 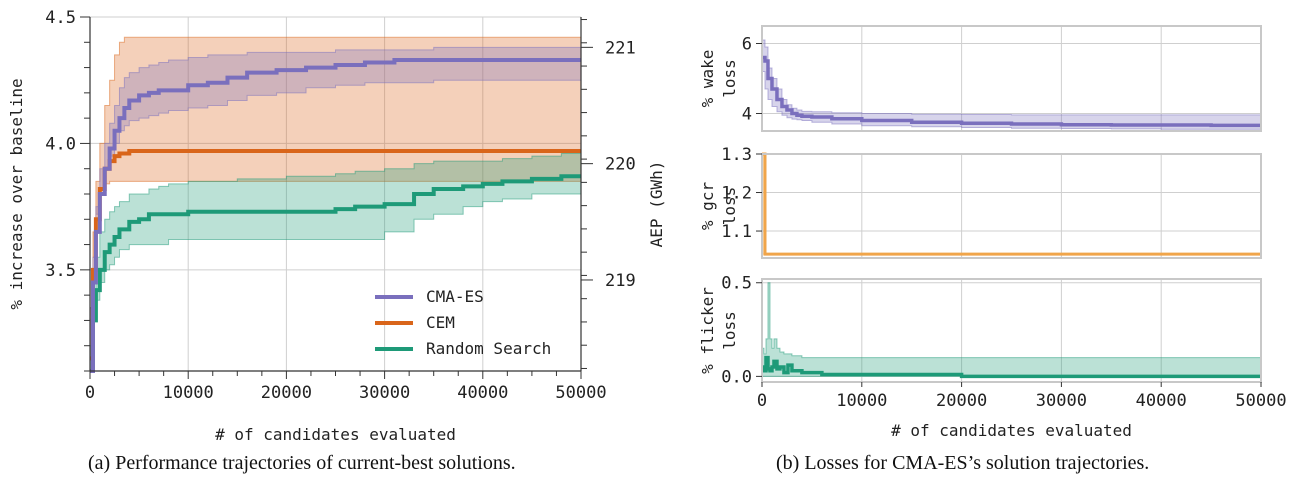 What do you see at coordinates (707, 79) in the screenshot?
I see `y-axis-label: % wake` at bounding box center [707, 79].